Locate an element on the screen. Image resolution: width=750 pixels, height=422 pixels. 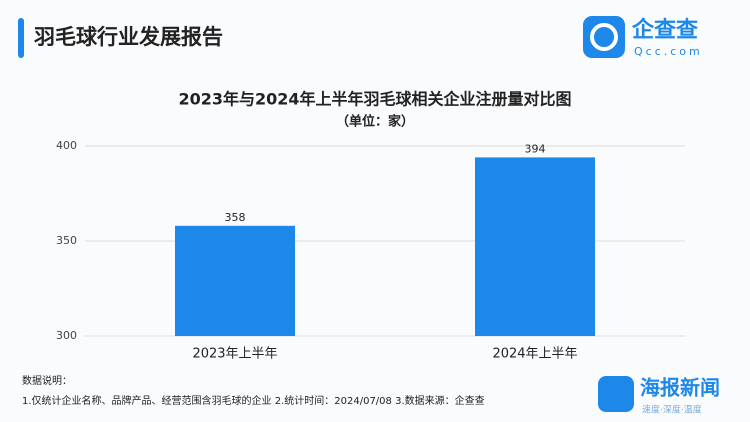
footer-logo-icon is located at coordinates (616, 394).